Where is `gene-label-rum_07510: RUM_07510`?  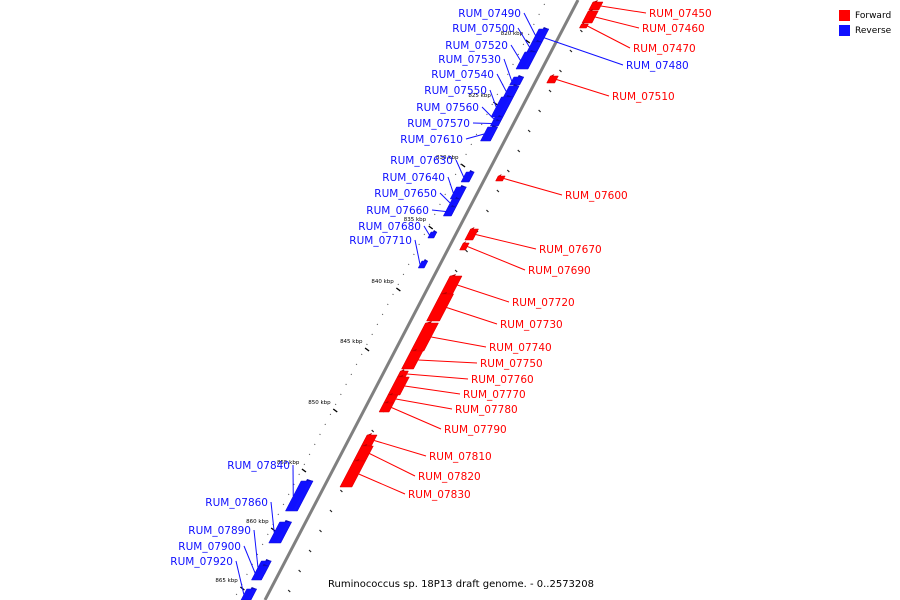 gene-label-rum_07510: RUM_07510 is located at coordinates (643, 97).